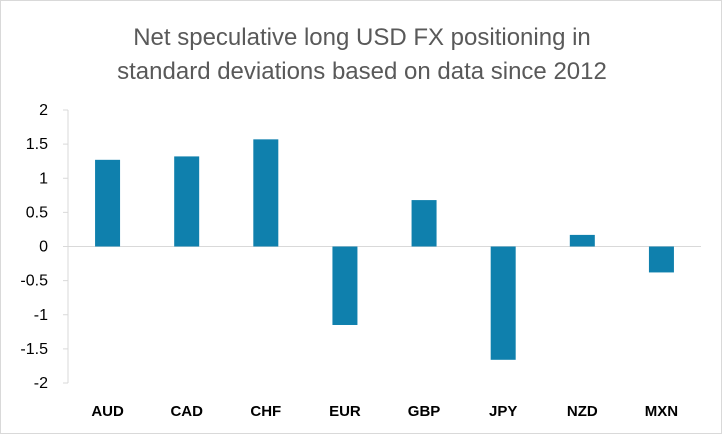 This screenshot has width=722, height=435. What do you see at coordinates (424, 223) in the screenshot?
I see `bar-gbp` at bounding box center [424, 223].